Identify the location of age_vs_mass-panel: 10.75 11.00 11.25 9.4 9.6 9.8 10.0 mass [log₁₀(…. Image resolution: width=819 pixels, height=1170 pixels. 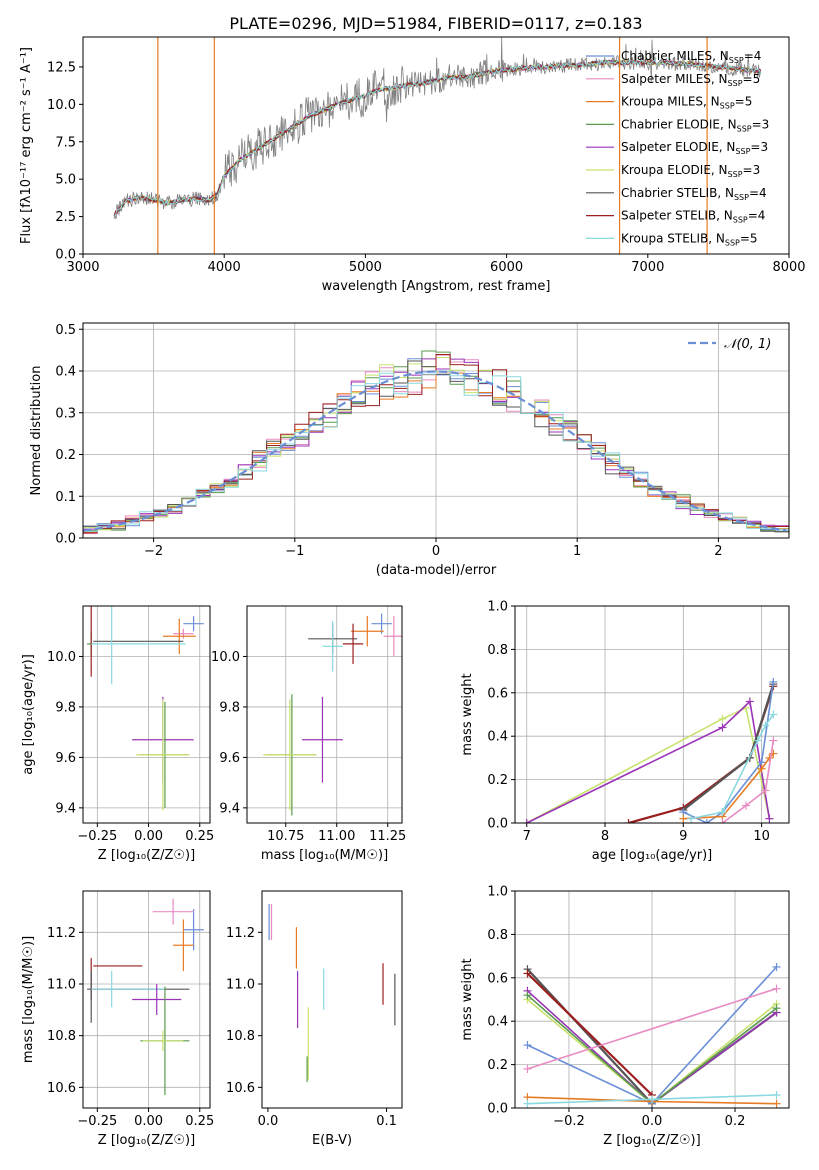
(308, 734).